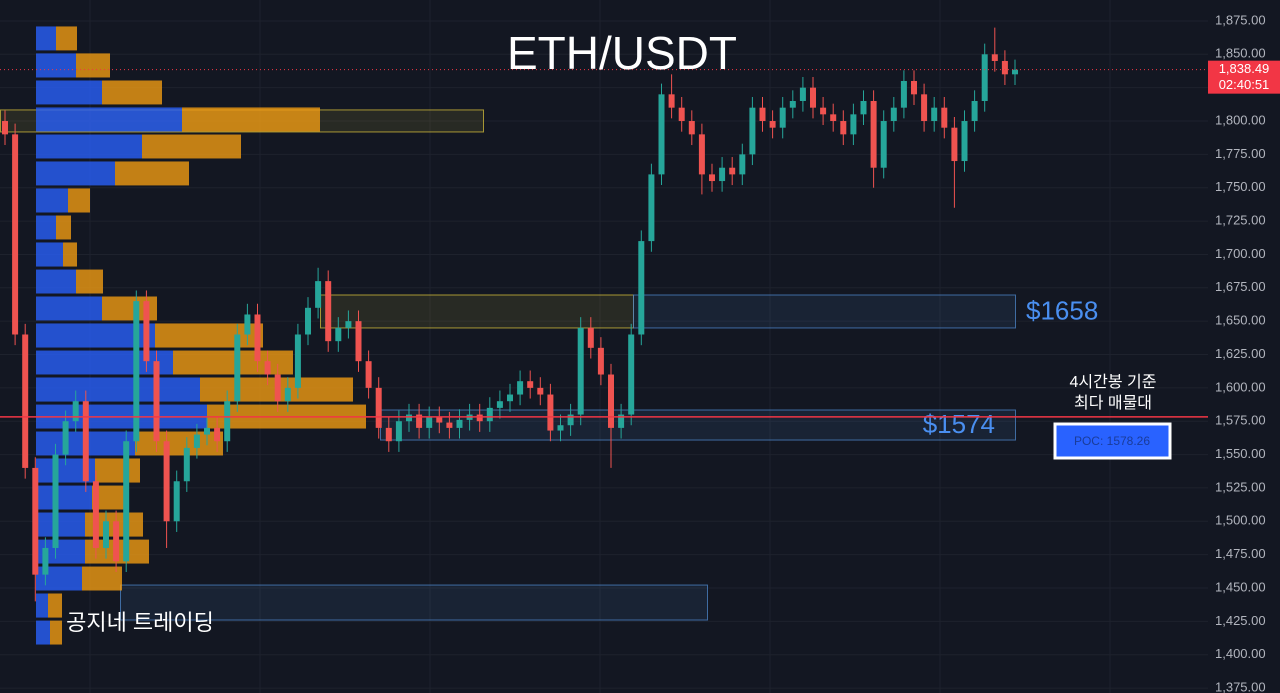 This screenshot has height=693, width=1280. Describe the element at coordinates (1240, 620) in the screenshot. I see `y-tick-label: 1,425.00` at that location.